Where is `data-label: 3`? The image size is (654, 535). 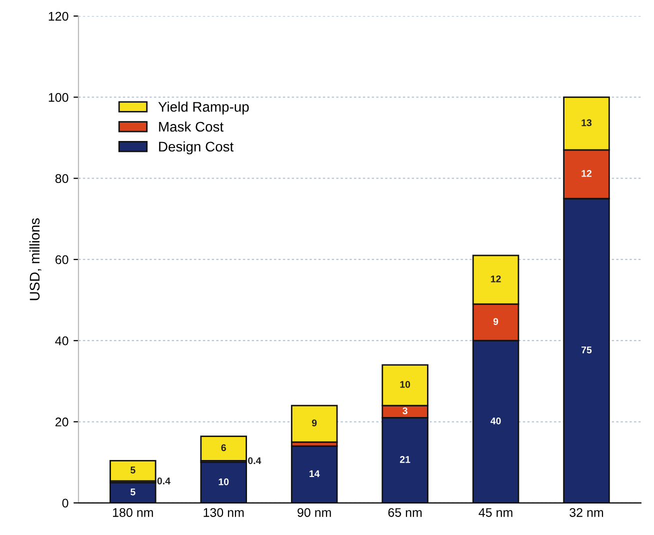
data-label: 3 is located at coordinates (405, 410).